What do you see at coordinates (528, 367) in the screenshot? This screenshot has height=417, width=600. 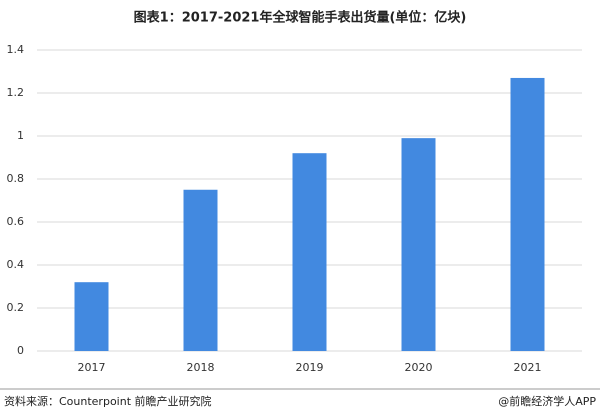 I see `x-tick-label: 2021` at bounding box center [528, 367].